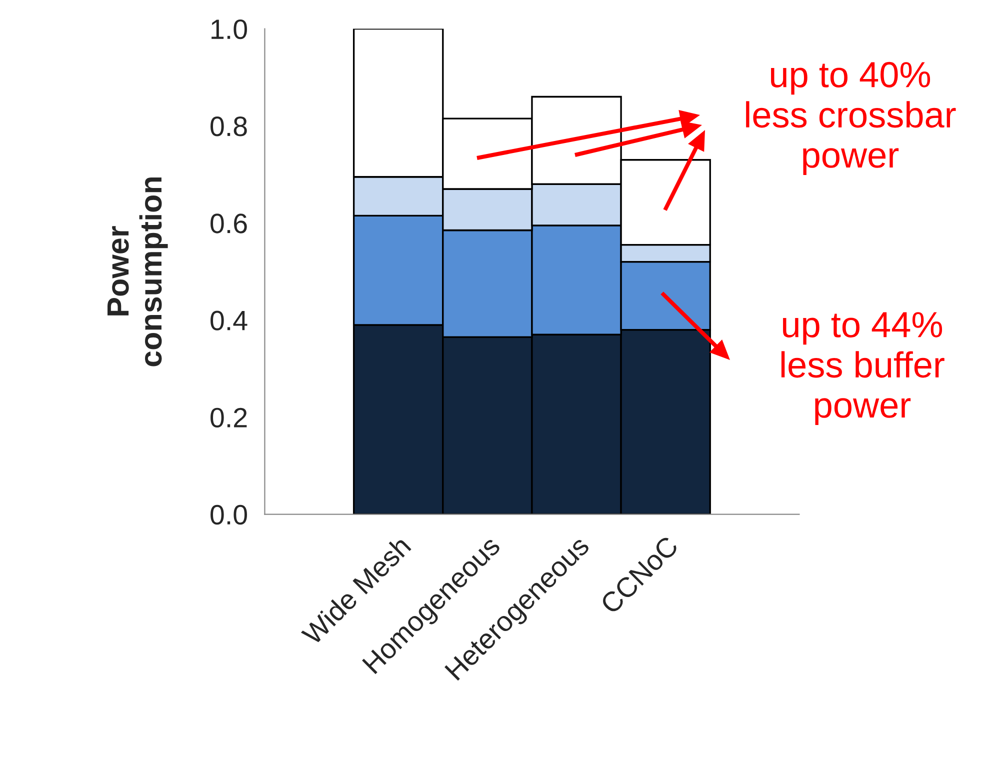 Image resolution: width=999 pixels, height=778 pixels. I want to click on y-tick-label: 1.0, so click(229, 29).